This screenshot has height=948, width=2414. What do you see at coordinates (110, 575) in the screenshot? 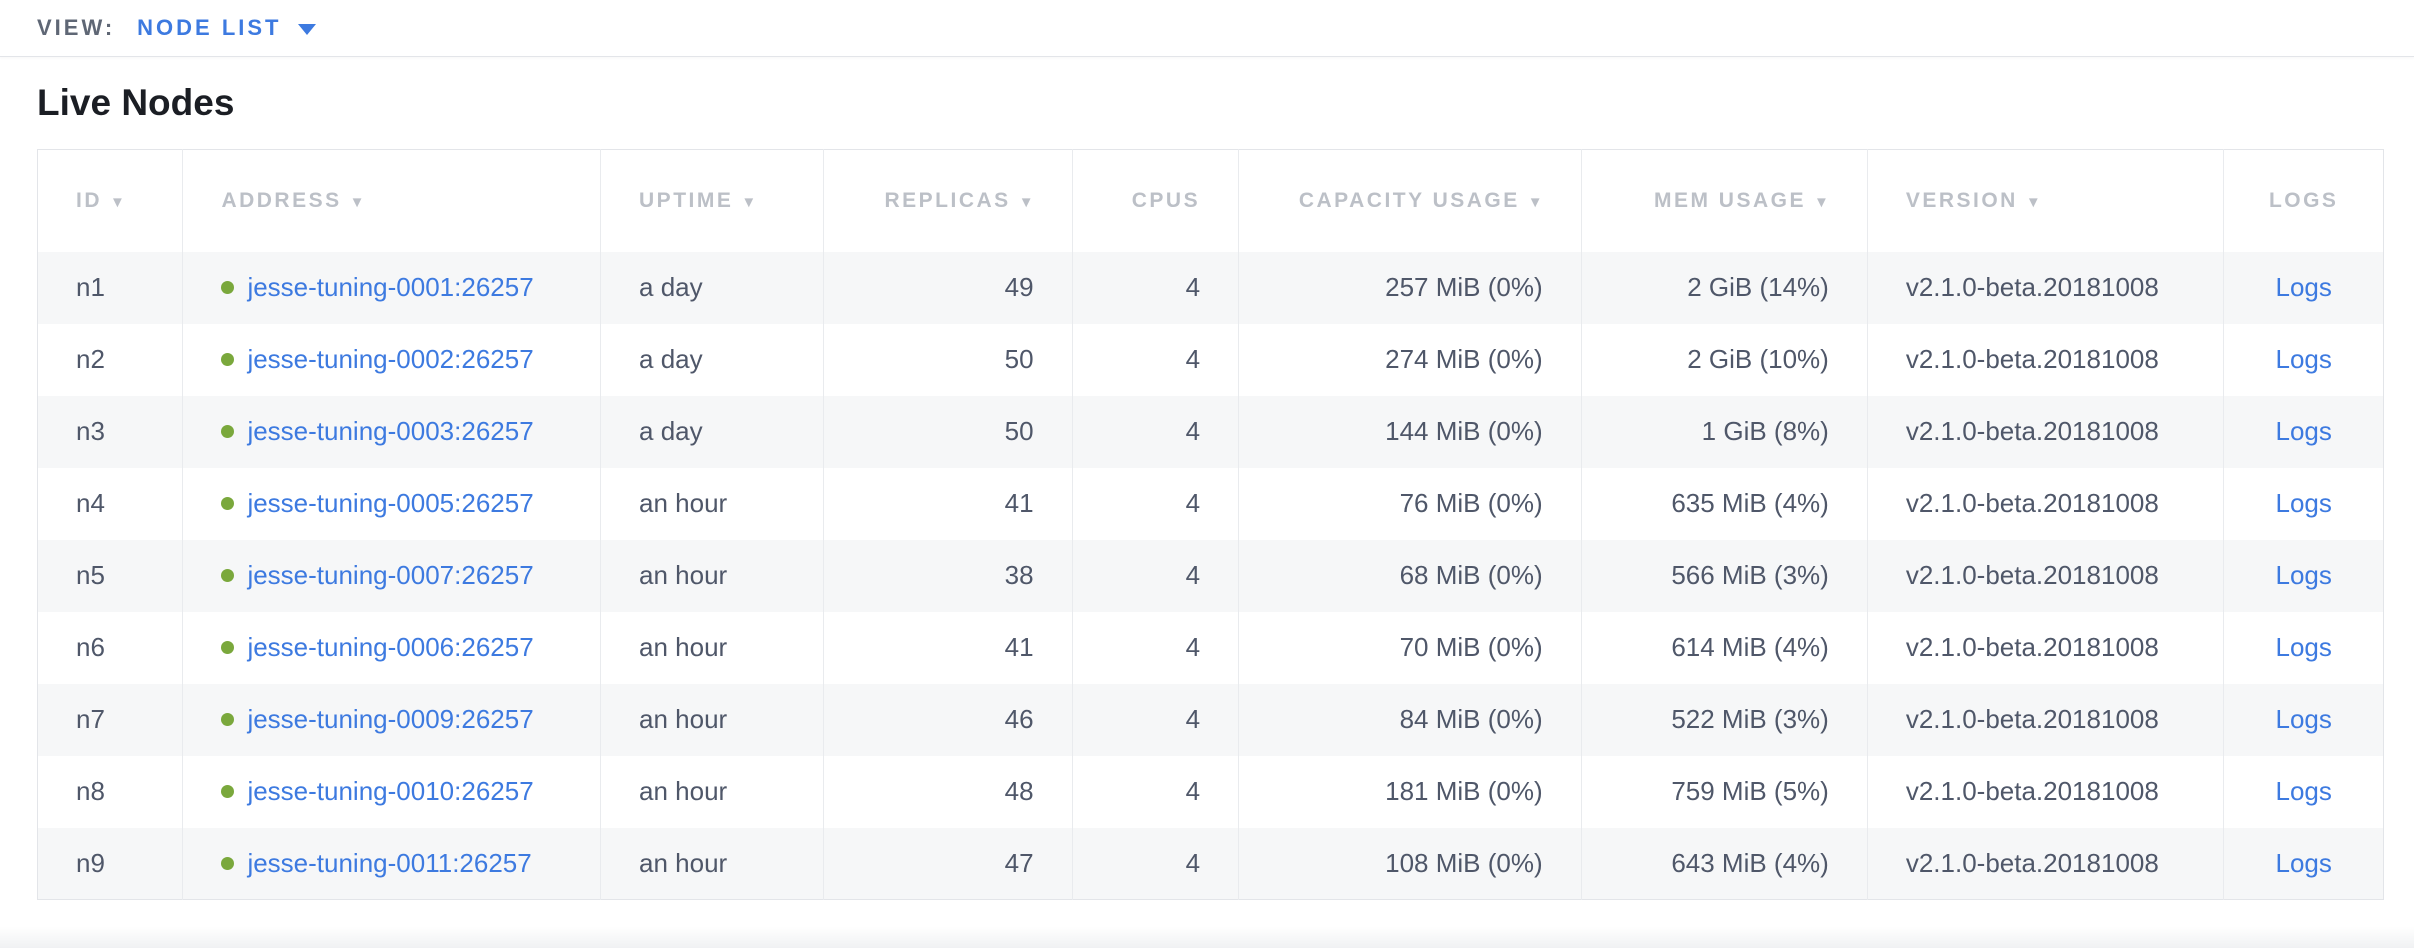
I see `cell-id: n5` at bounding box center [110, 575].